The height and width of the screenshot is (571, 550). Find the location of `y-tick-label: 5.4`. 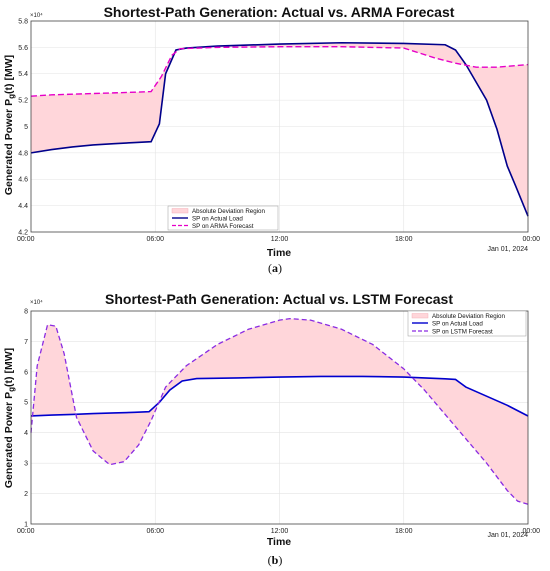

y-tick-label: 5.4 is located at coordinates (23, 74).